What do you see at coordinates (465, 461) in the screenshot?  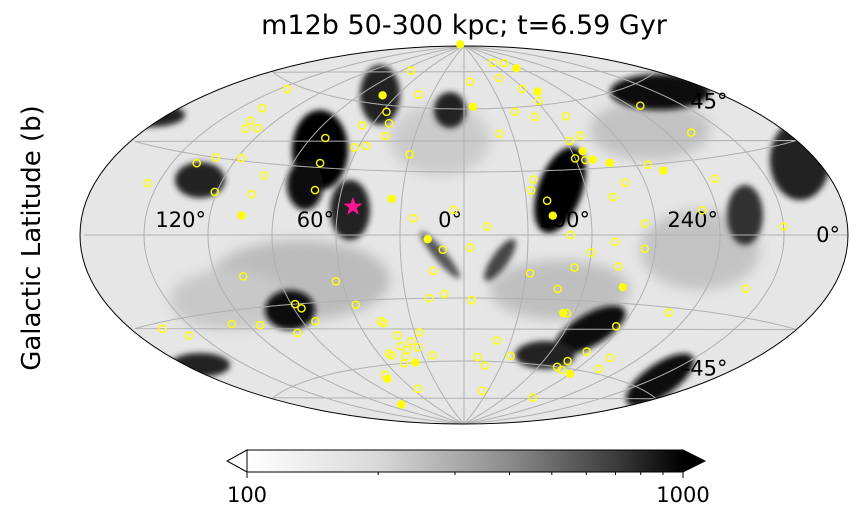 I see `colorbar-gradient` at bounding box center [465, 461].